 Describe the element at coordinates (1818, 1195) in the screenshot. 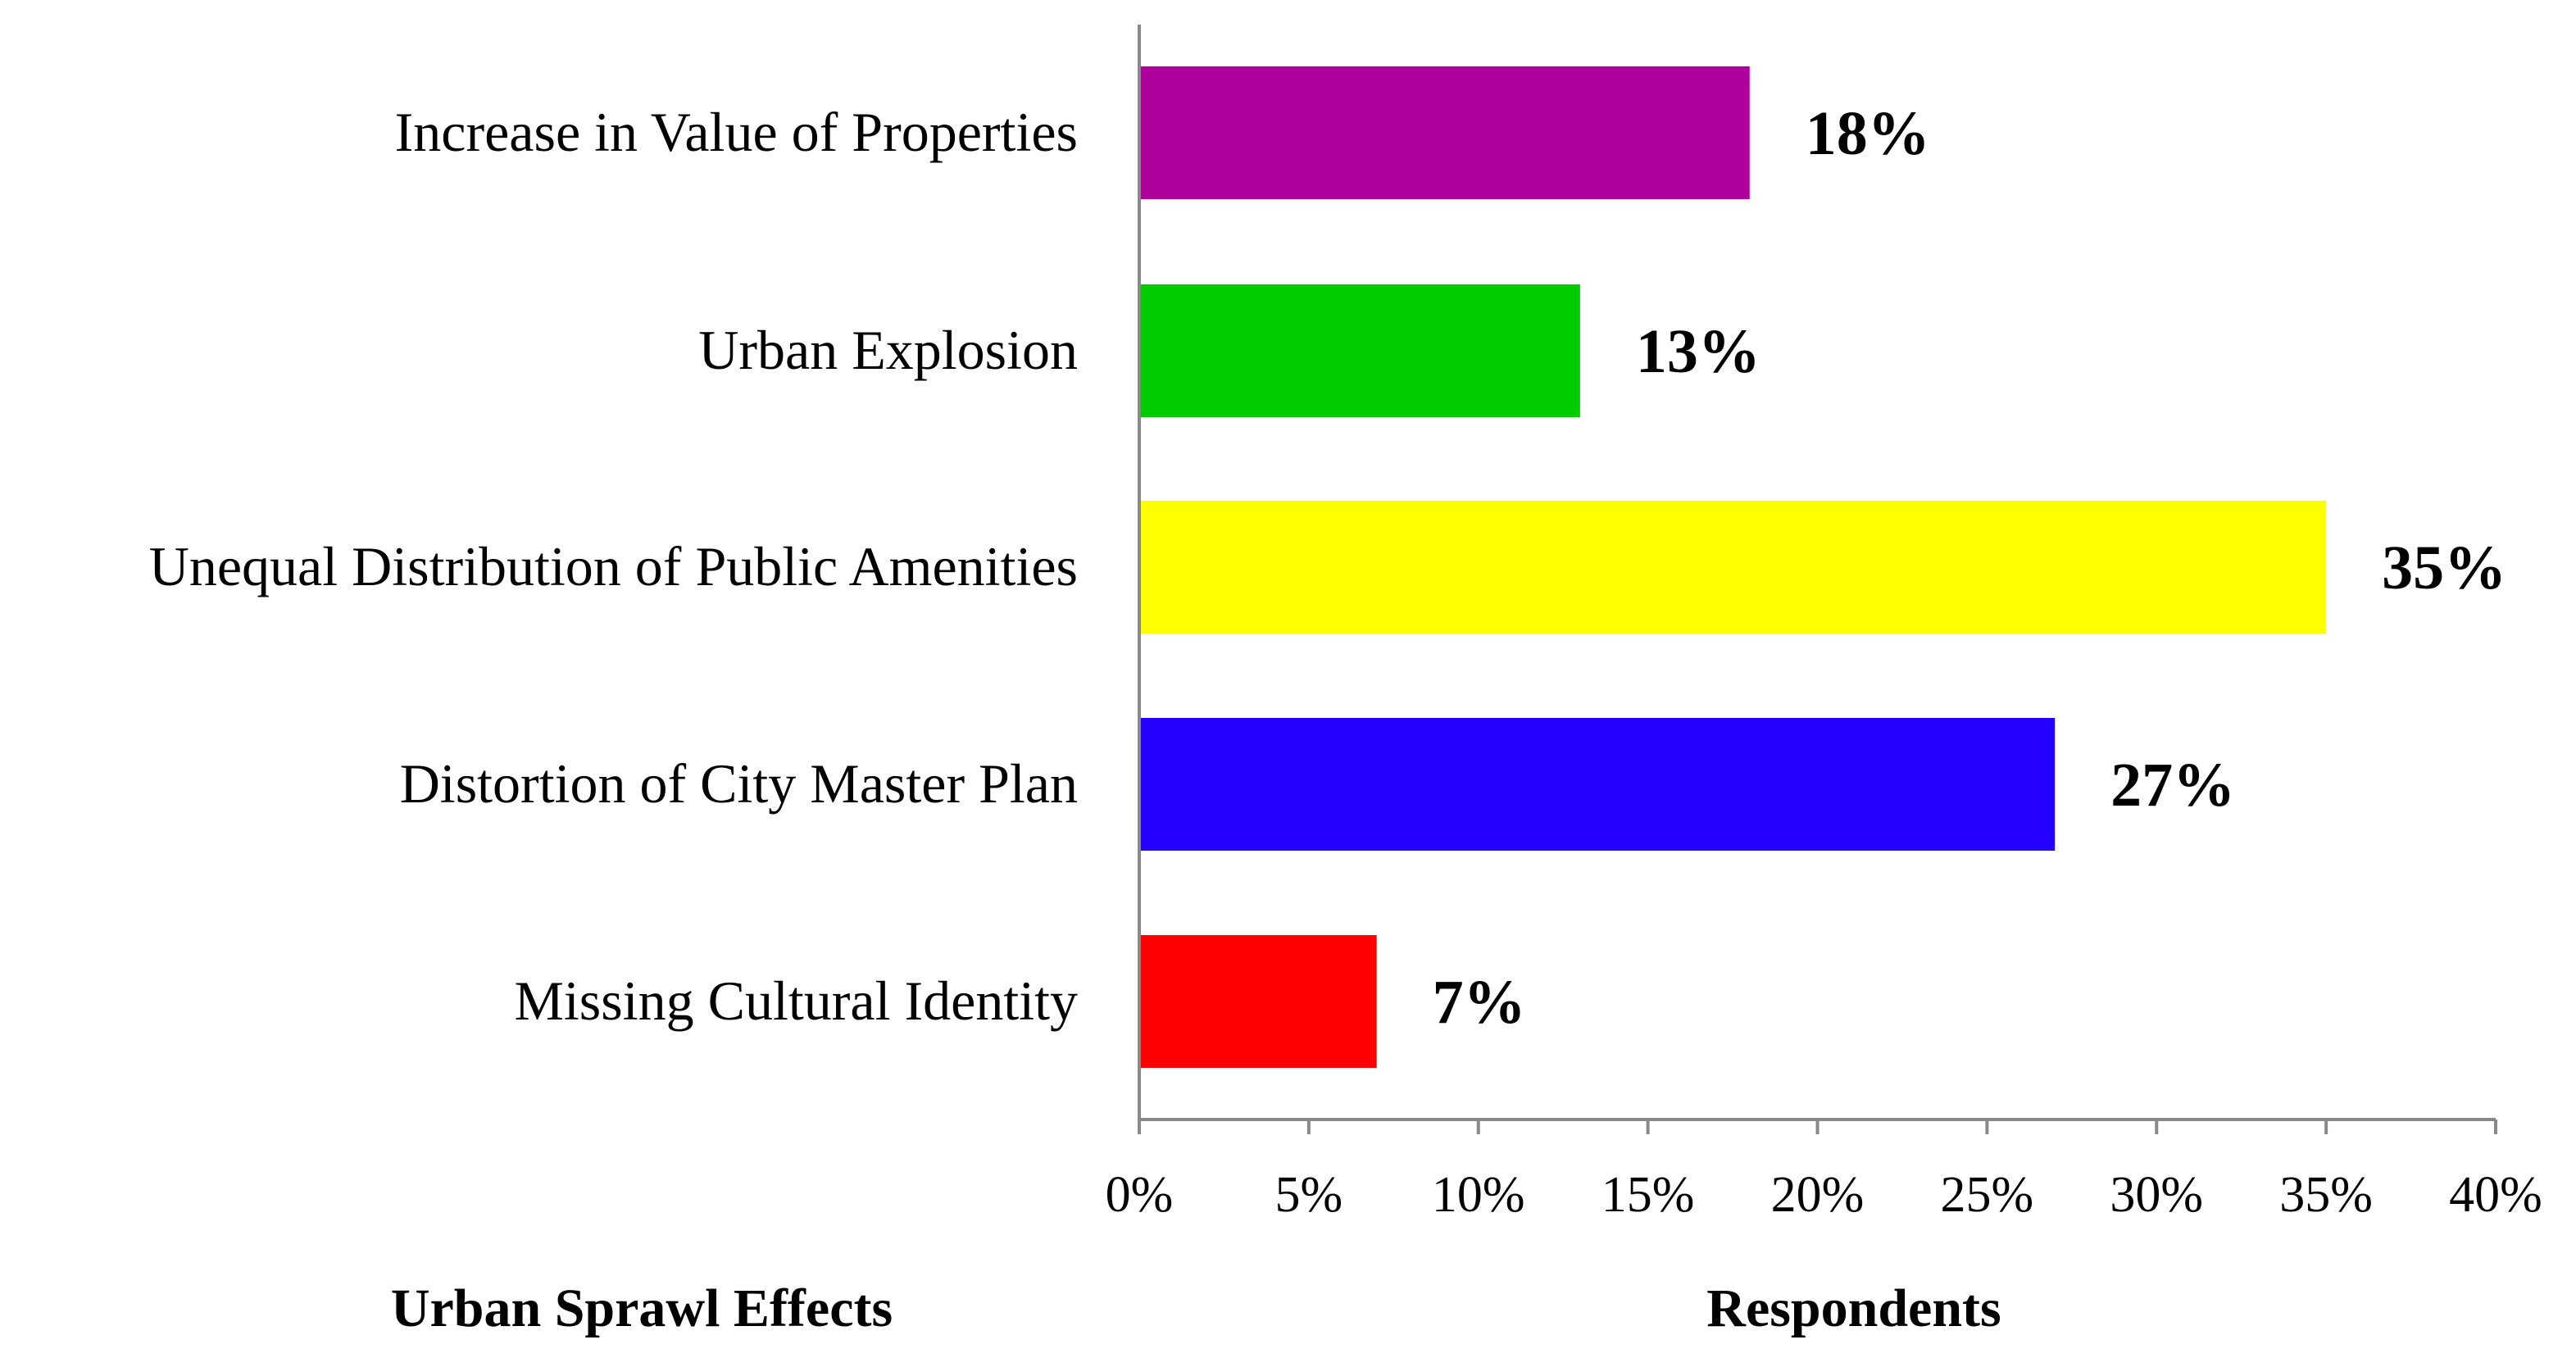

I see `x-tick-label-4: 20%` at that location.